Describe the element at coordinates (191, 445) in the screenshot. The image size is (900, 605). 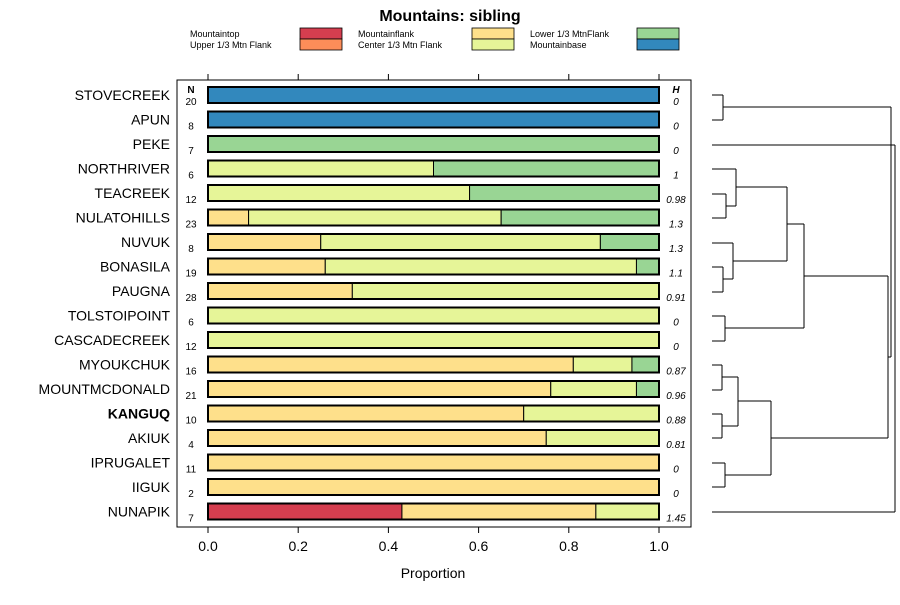
I see `n-value: 4` at that location.